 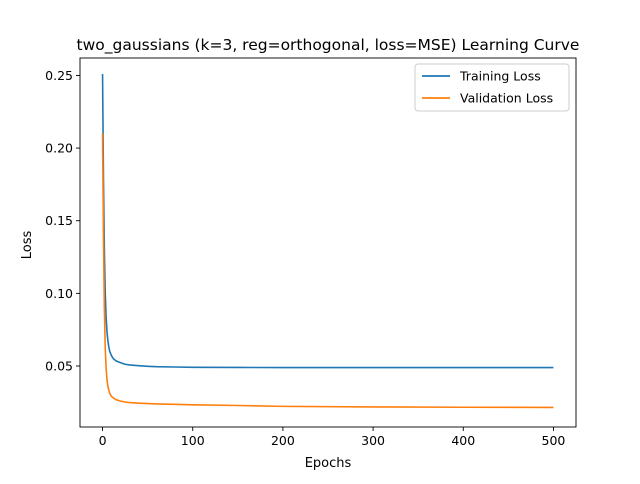 I want to click on y-tick-label: 0.10, so click(x=59, y=293).